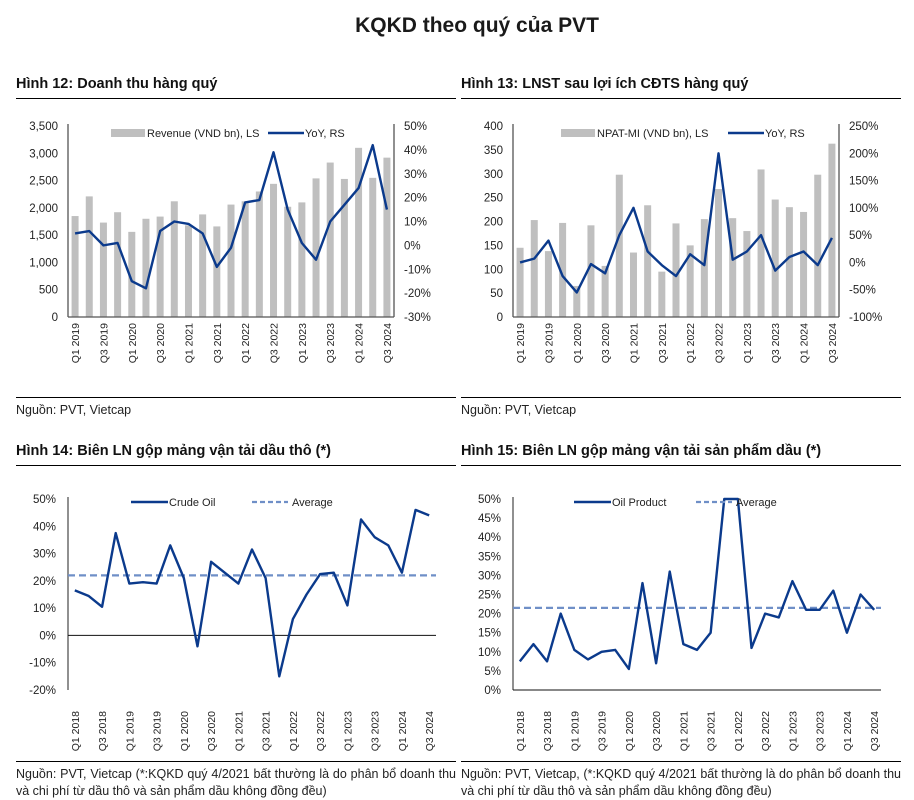 Image resolution: width=914 pixels, height=800 pixels. Describe the element at coordinates (415, 199) in the screenshot. I see `right-axis-label: 20%` at that location.